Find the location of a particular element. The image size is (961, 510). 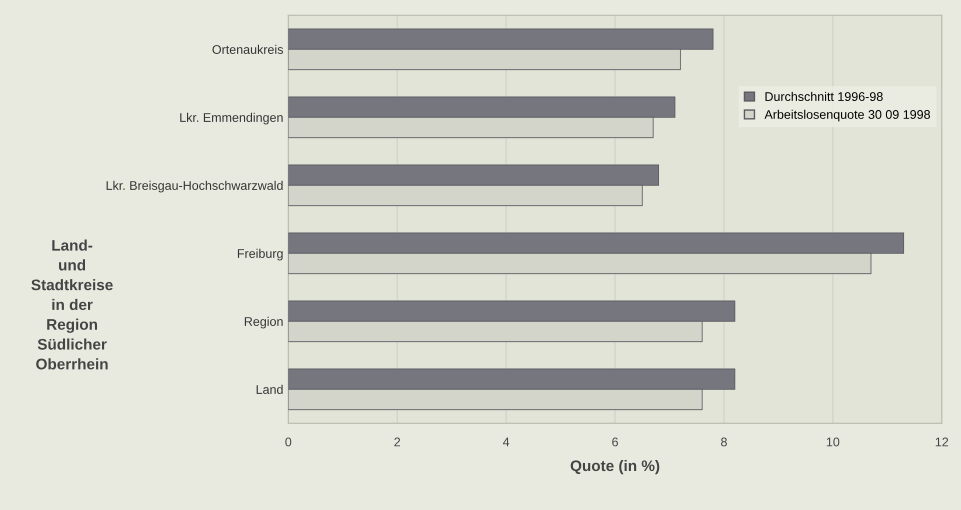

legend-label: Durchschnitt 1996-98 is located at coordinates (824, 97).